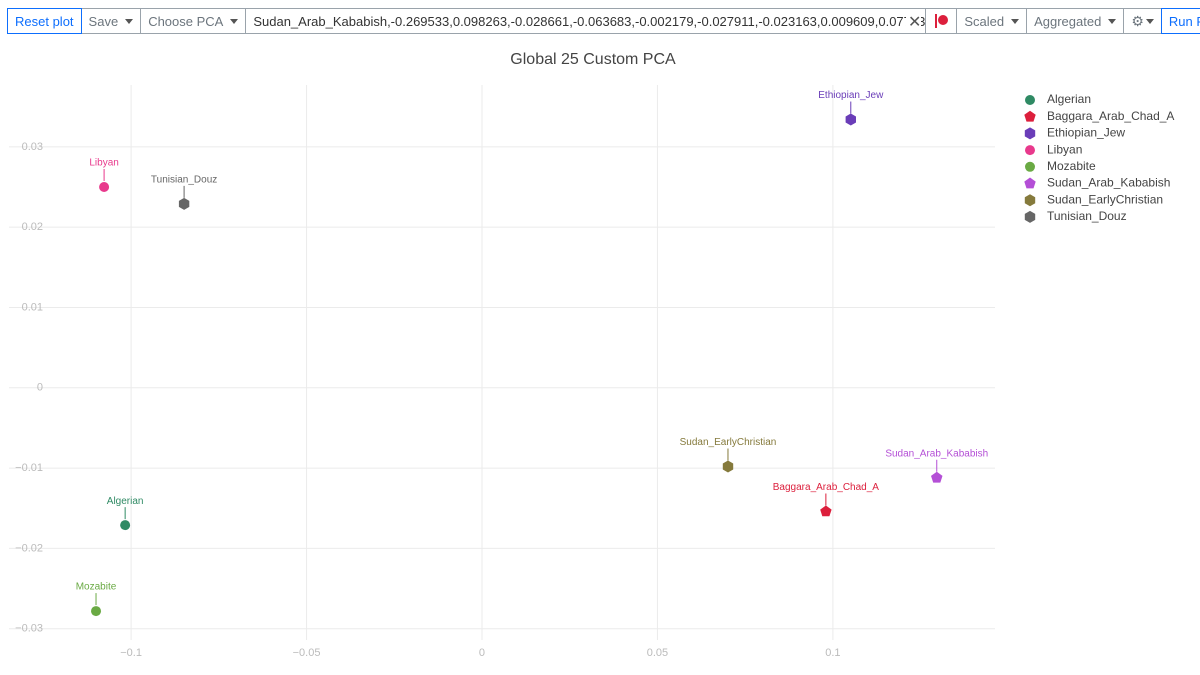  I want to click on y-tick-label: 0.02, so click(32, 227).